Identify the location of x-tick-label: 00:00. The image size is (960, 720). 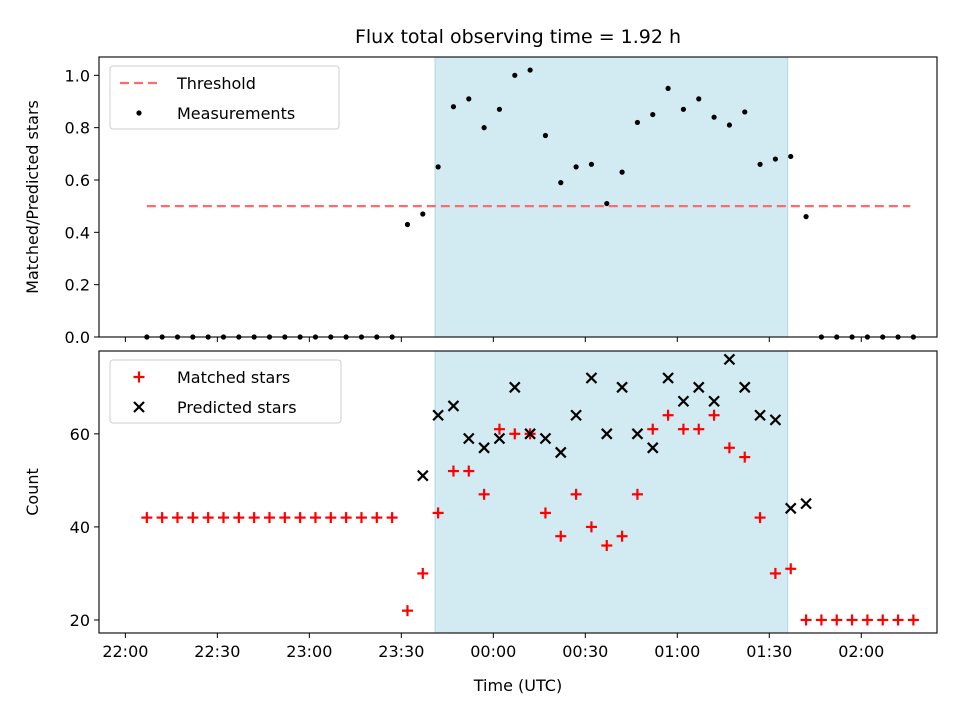
(493, 651).